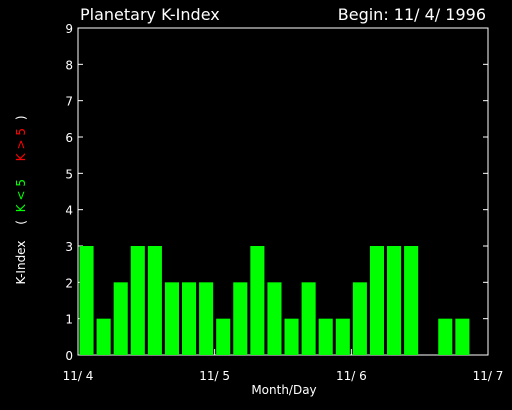 This screenshot has height=410, width=512. I want to click on x-tick-label: 11/ 6, so click(351, 376).